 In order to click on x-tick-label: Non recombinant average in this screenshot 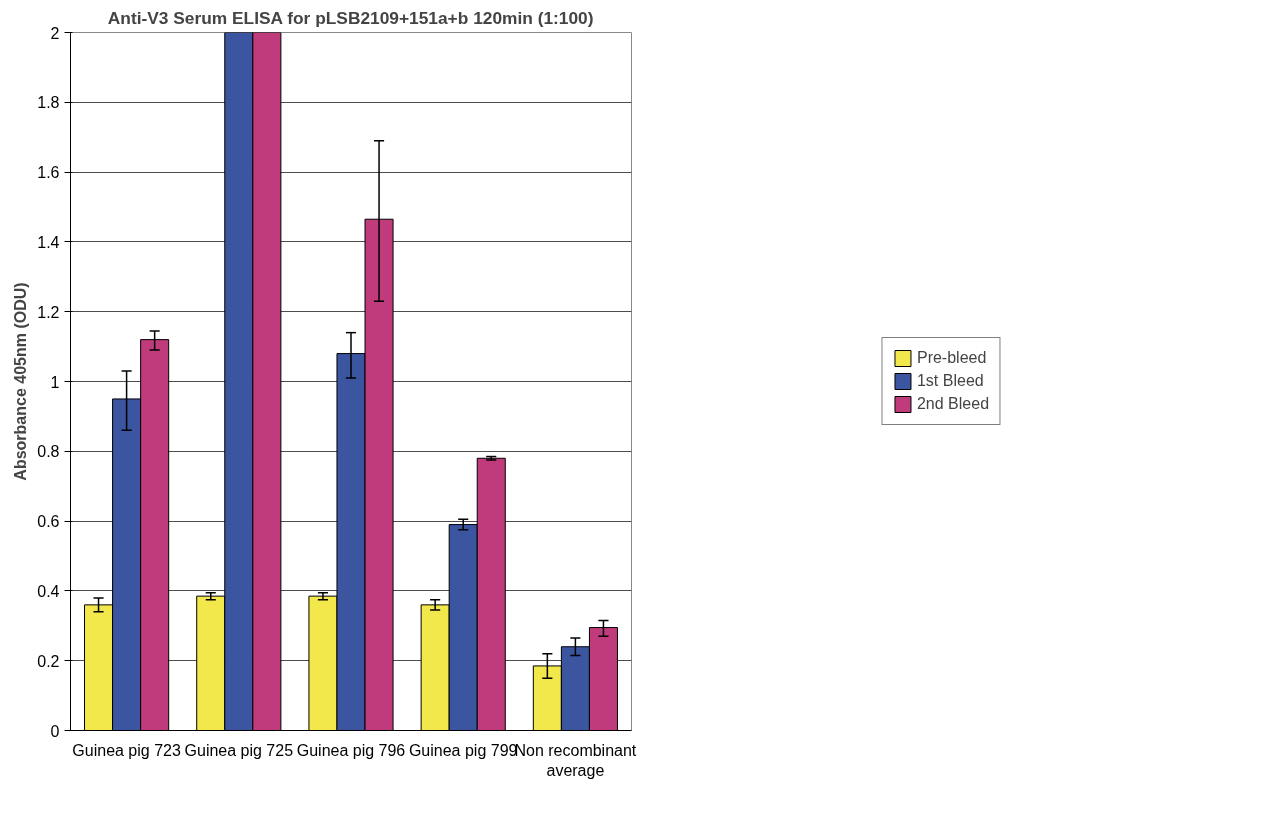, I will do `click(575, 760)`.